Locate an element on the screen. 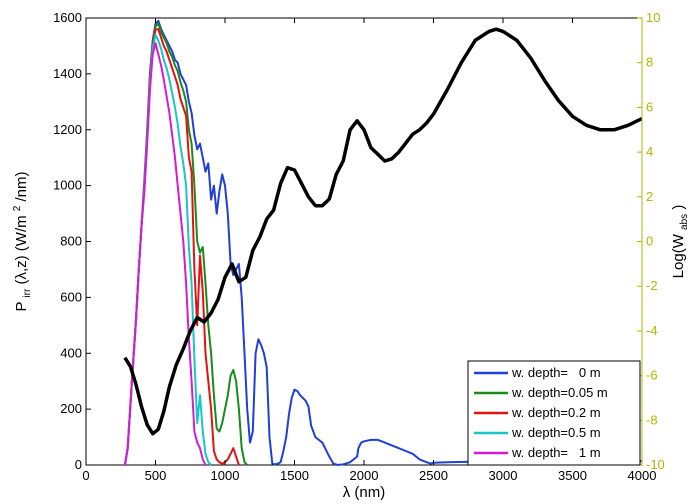 The height and width of the screenshot is (504, 699). y-left-label-sup: 2 is located at coordinates (17, 208).